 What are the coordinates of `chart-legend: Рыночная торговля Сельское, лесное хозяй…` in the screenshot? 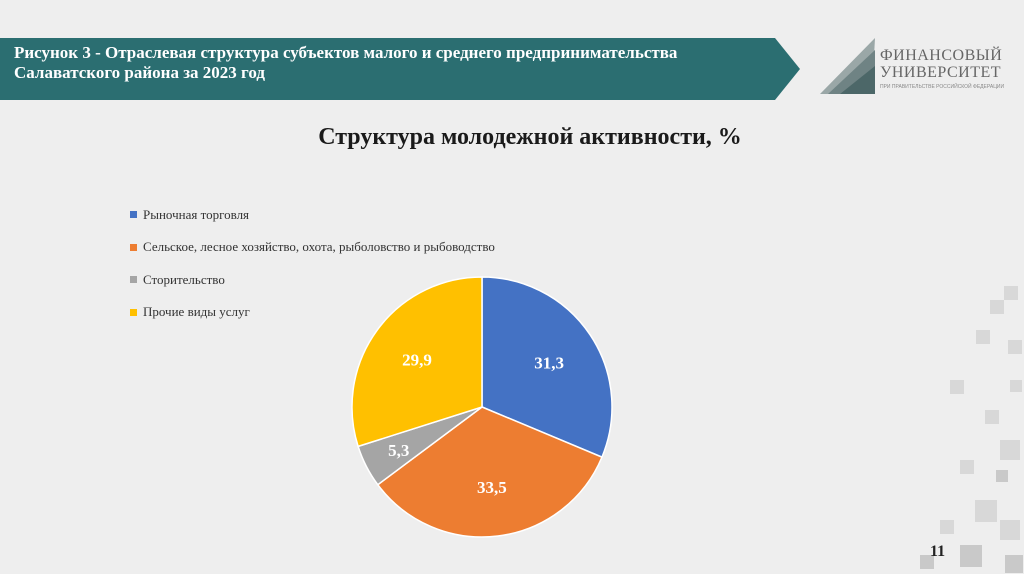 It's located at (312, 271).